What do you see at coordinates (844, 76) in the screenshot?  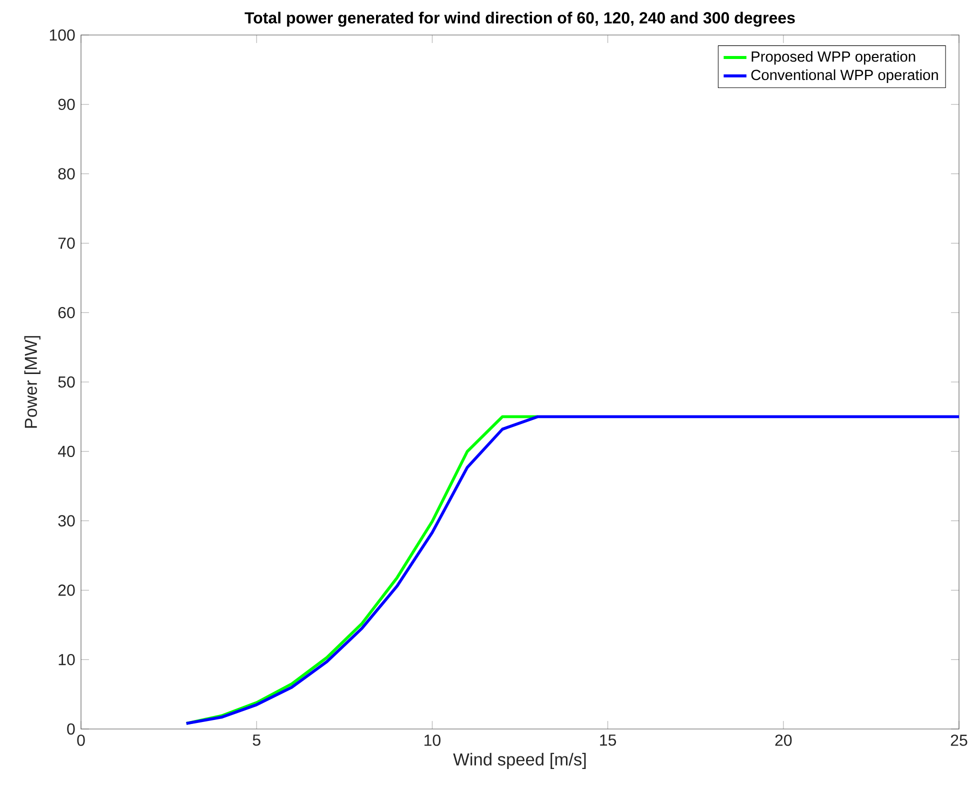 I see `legend-label: Conventional WPP operation` at bounding box center [844, 76].